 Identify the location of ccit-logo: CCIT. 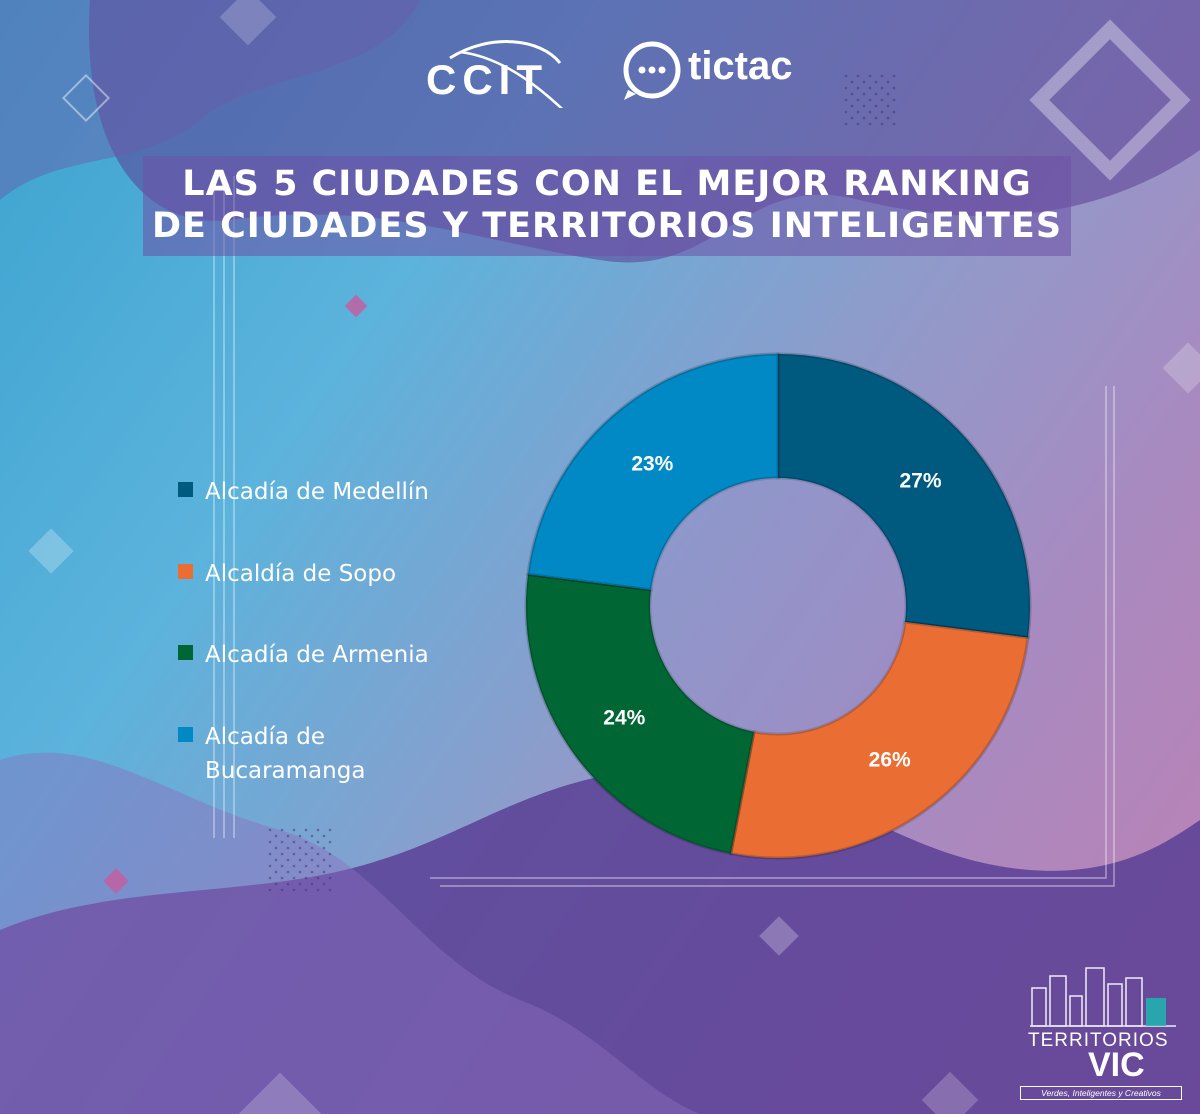
(505, 73).